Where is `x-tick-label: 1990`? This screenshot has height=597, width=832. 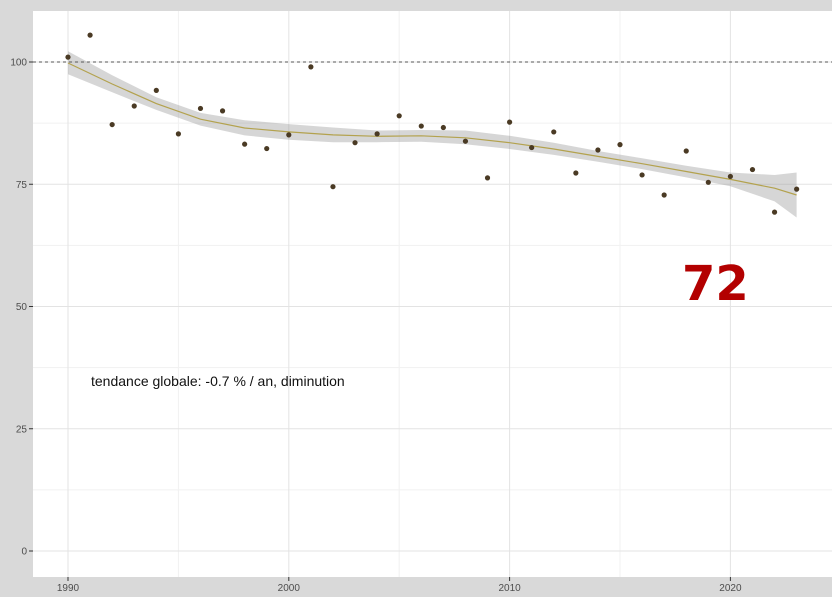 x-tick-label: 1990 is located at coordinates (68, 588).